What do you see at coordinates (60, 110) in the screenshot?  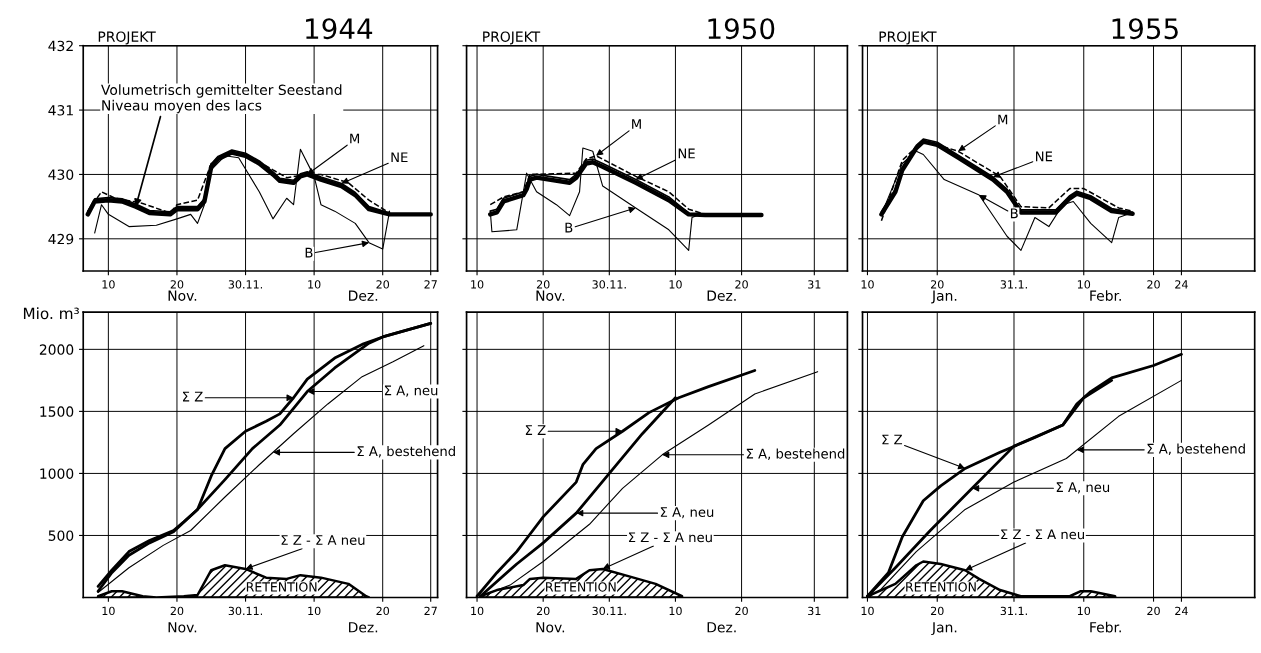 I see `y-tick-label: 431` at bounding box center [60, 110].